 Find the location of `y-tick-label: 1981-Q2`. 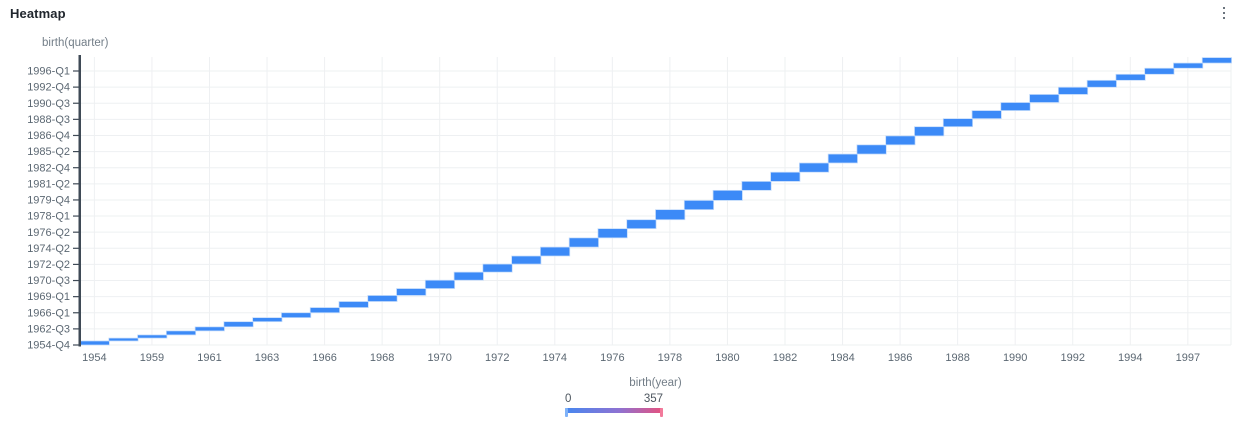

y-tick-label: 1981-Q2 is located at coordinates (48, 184).